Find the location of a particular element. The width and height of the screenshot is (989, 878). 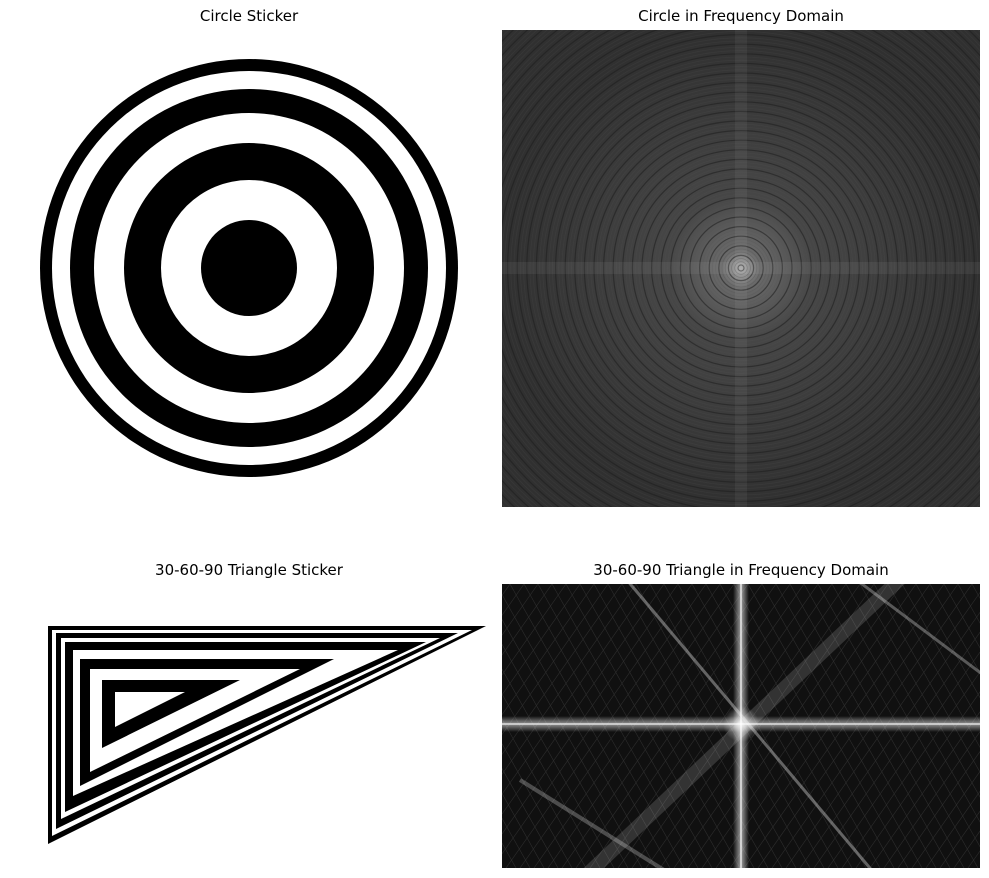

triangle-sticker-image is located at coordinates (267, 735).